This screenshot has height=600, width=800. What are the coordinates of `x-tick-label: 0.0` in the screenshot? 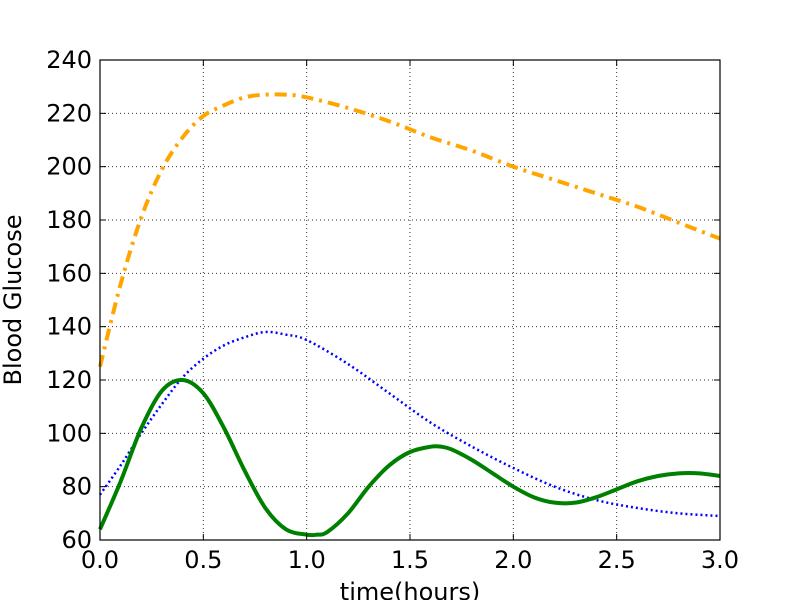 It's located at (100, 560).